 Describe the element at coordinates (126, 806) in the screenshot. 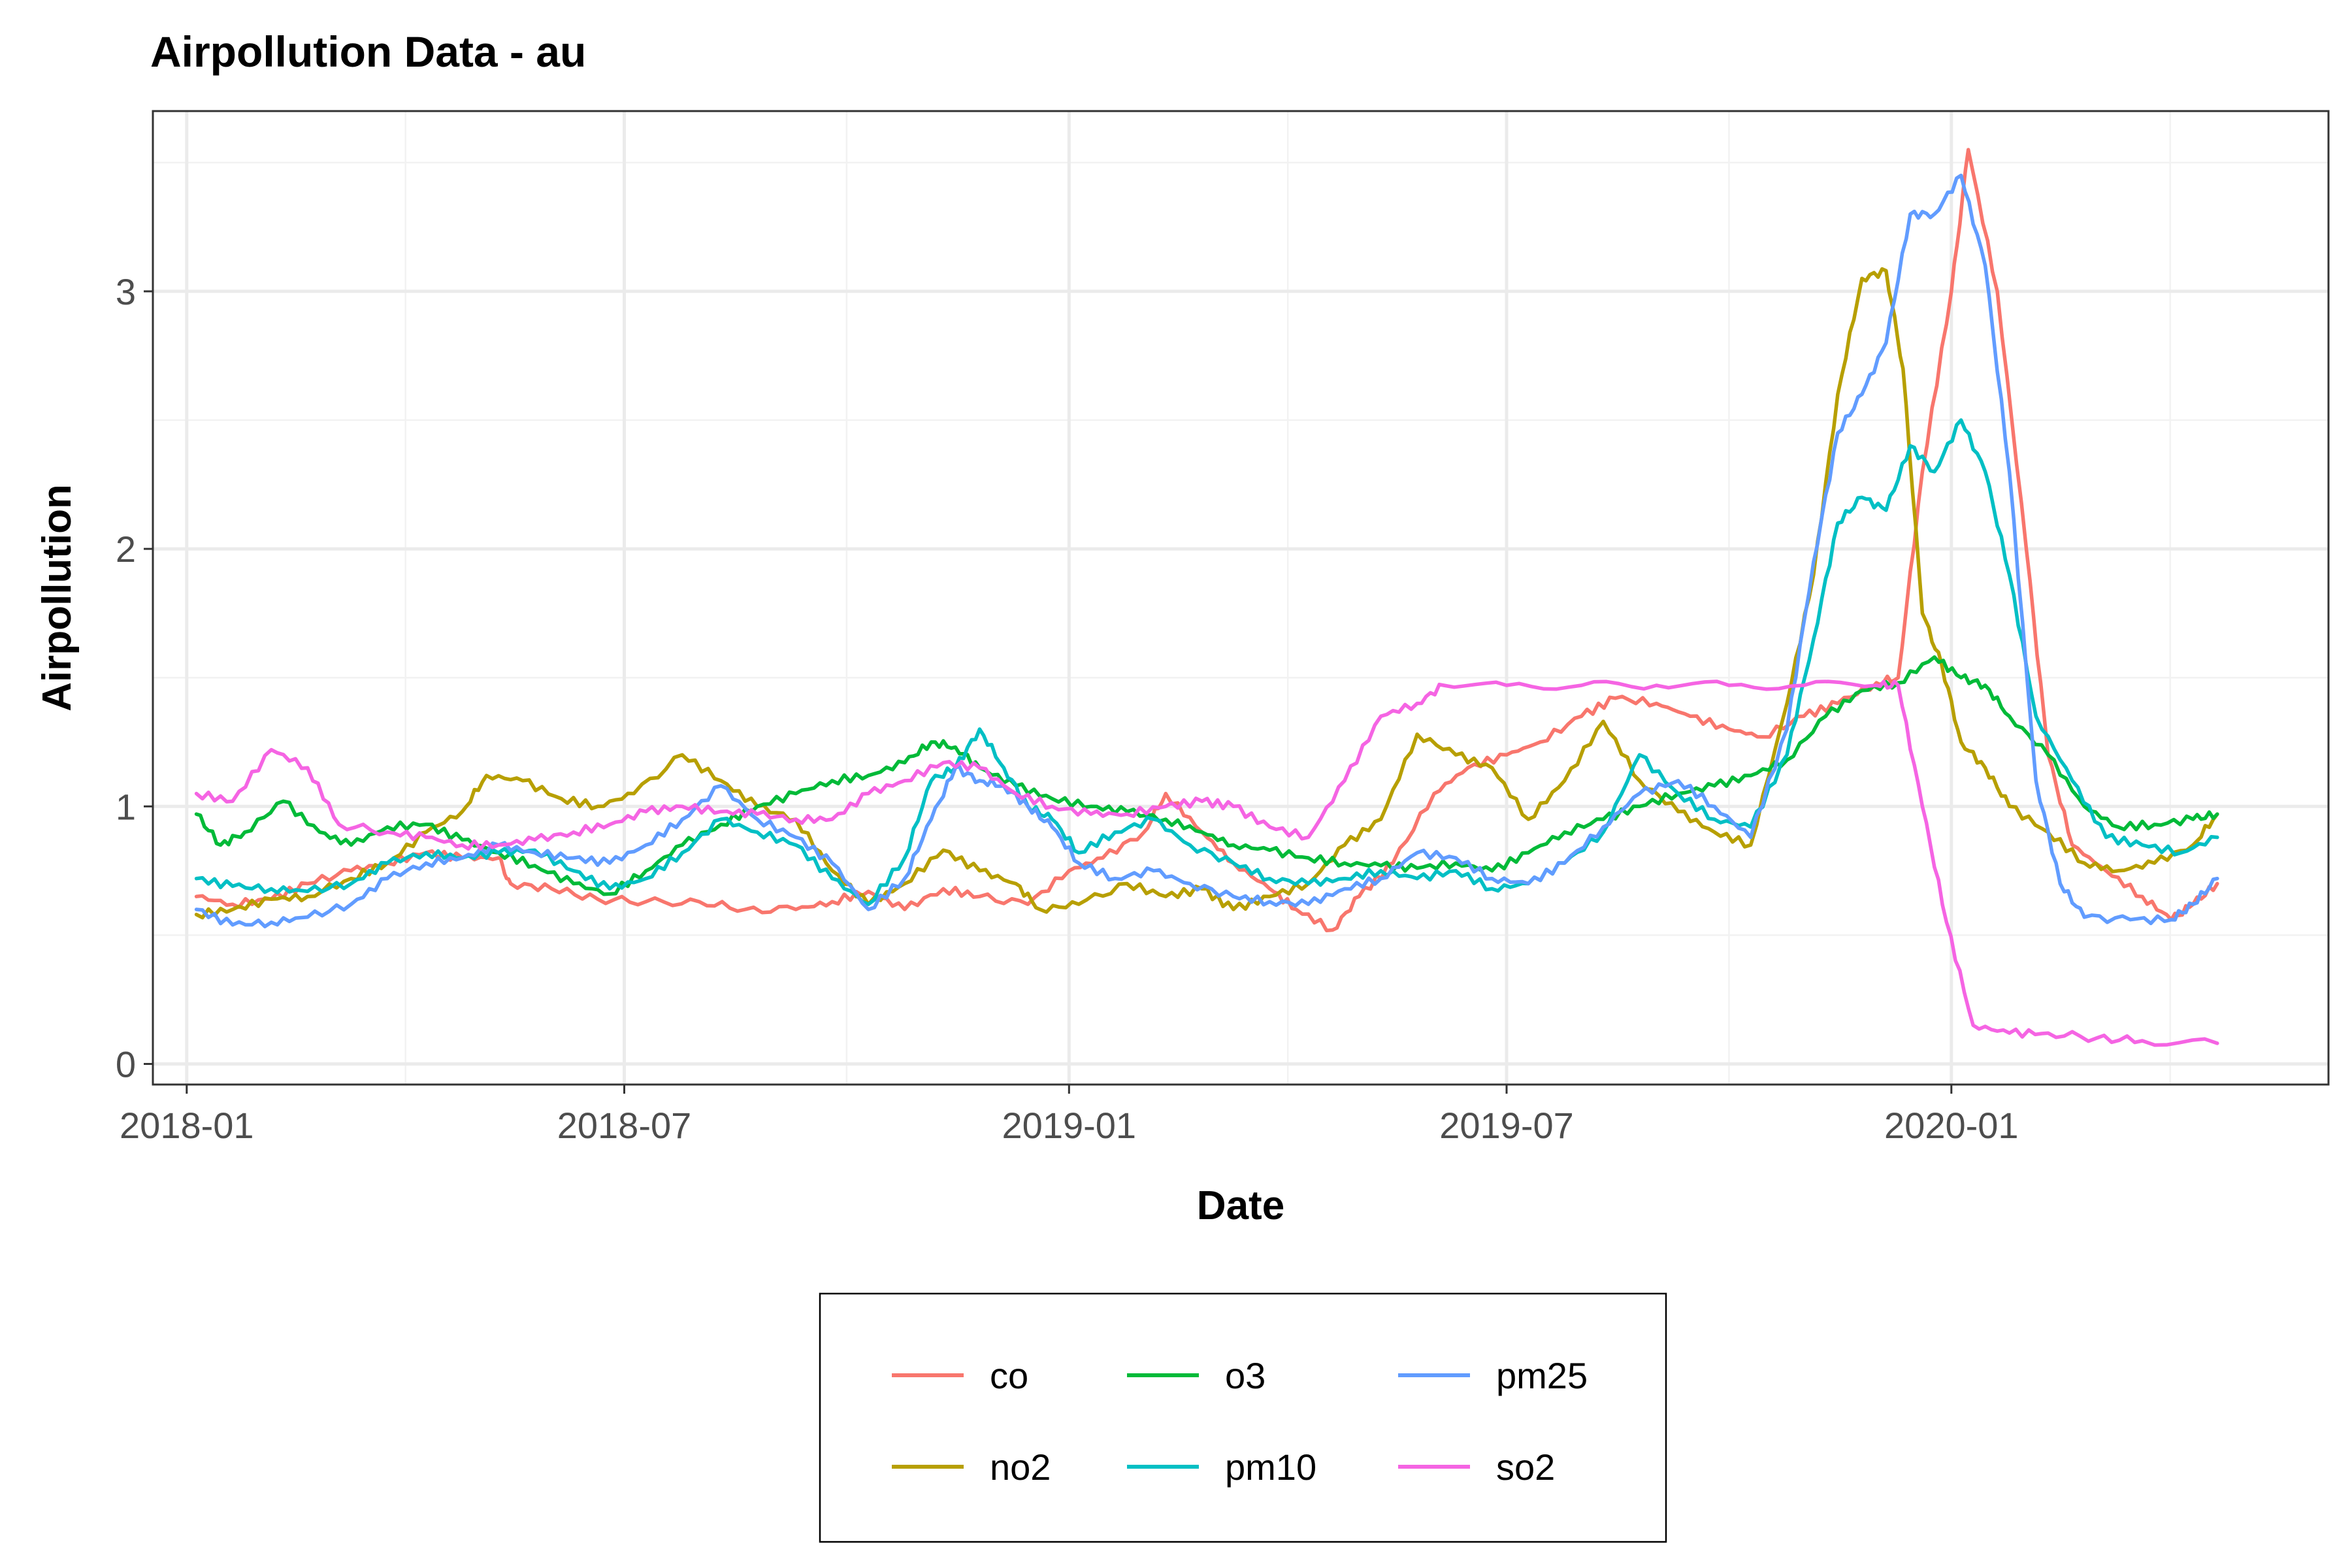

I see `y-tick-label: 1` at that location.